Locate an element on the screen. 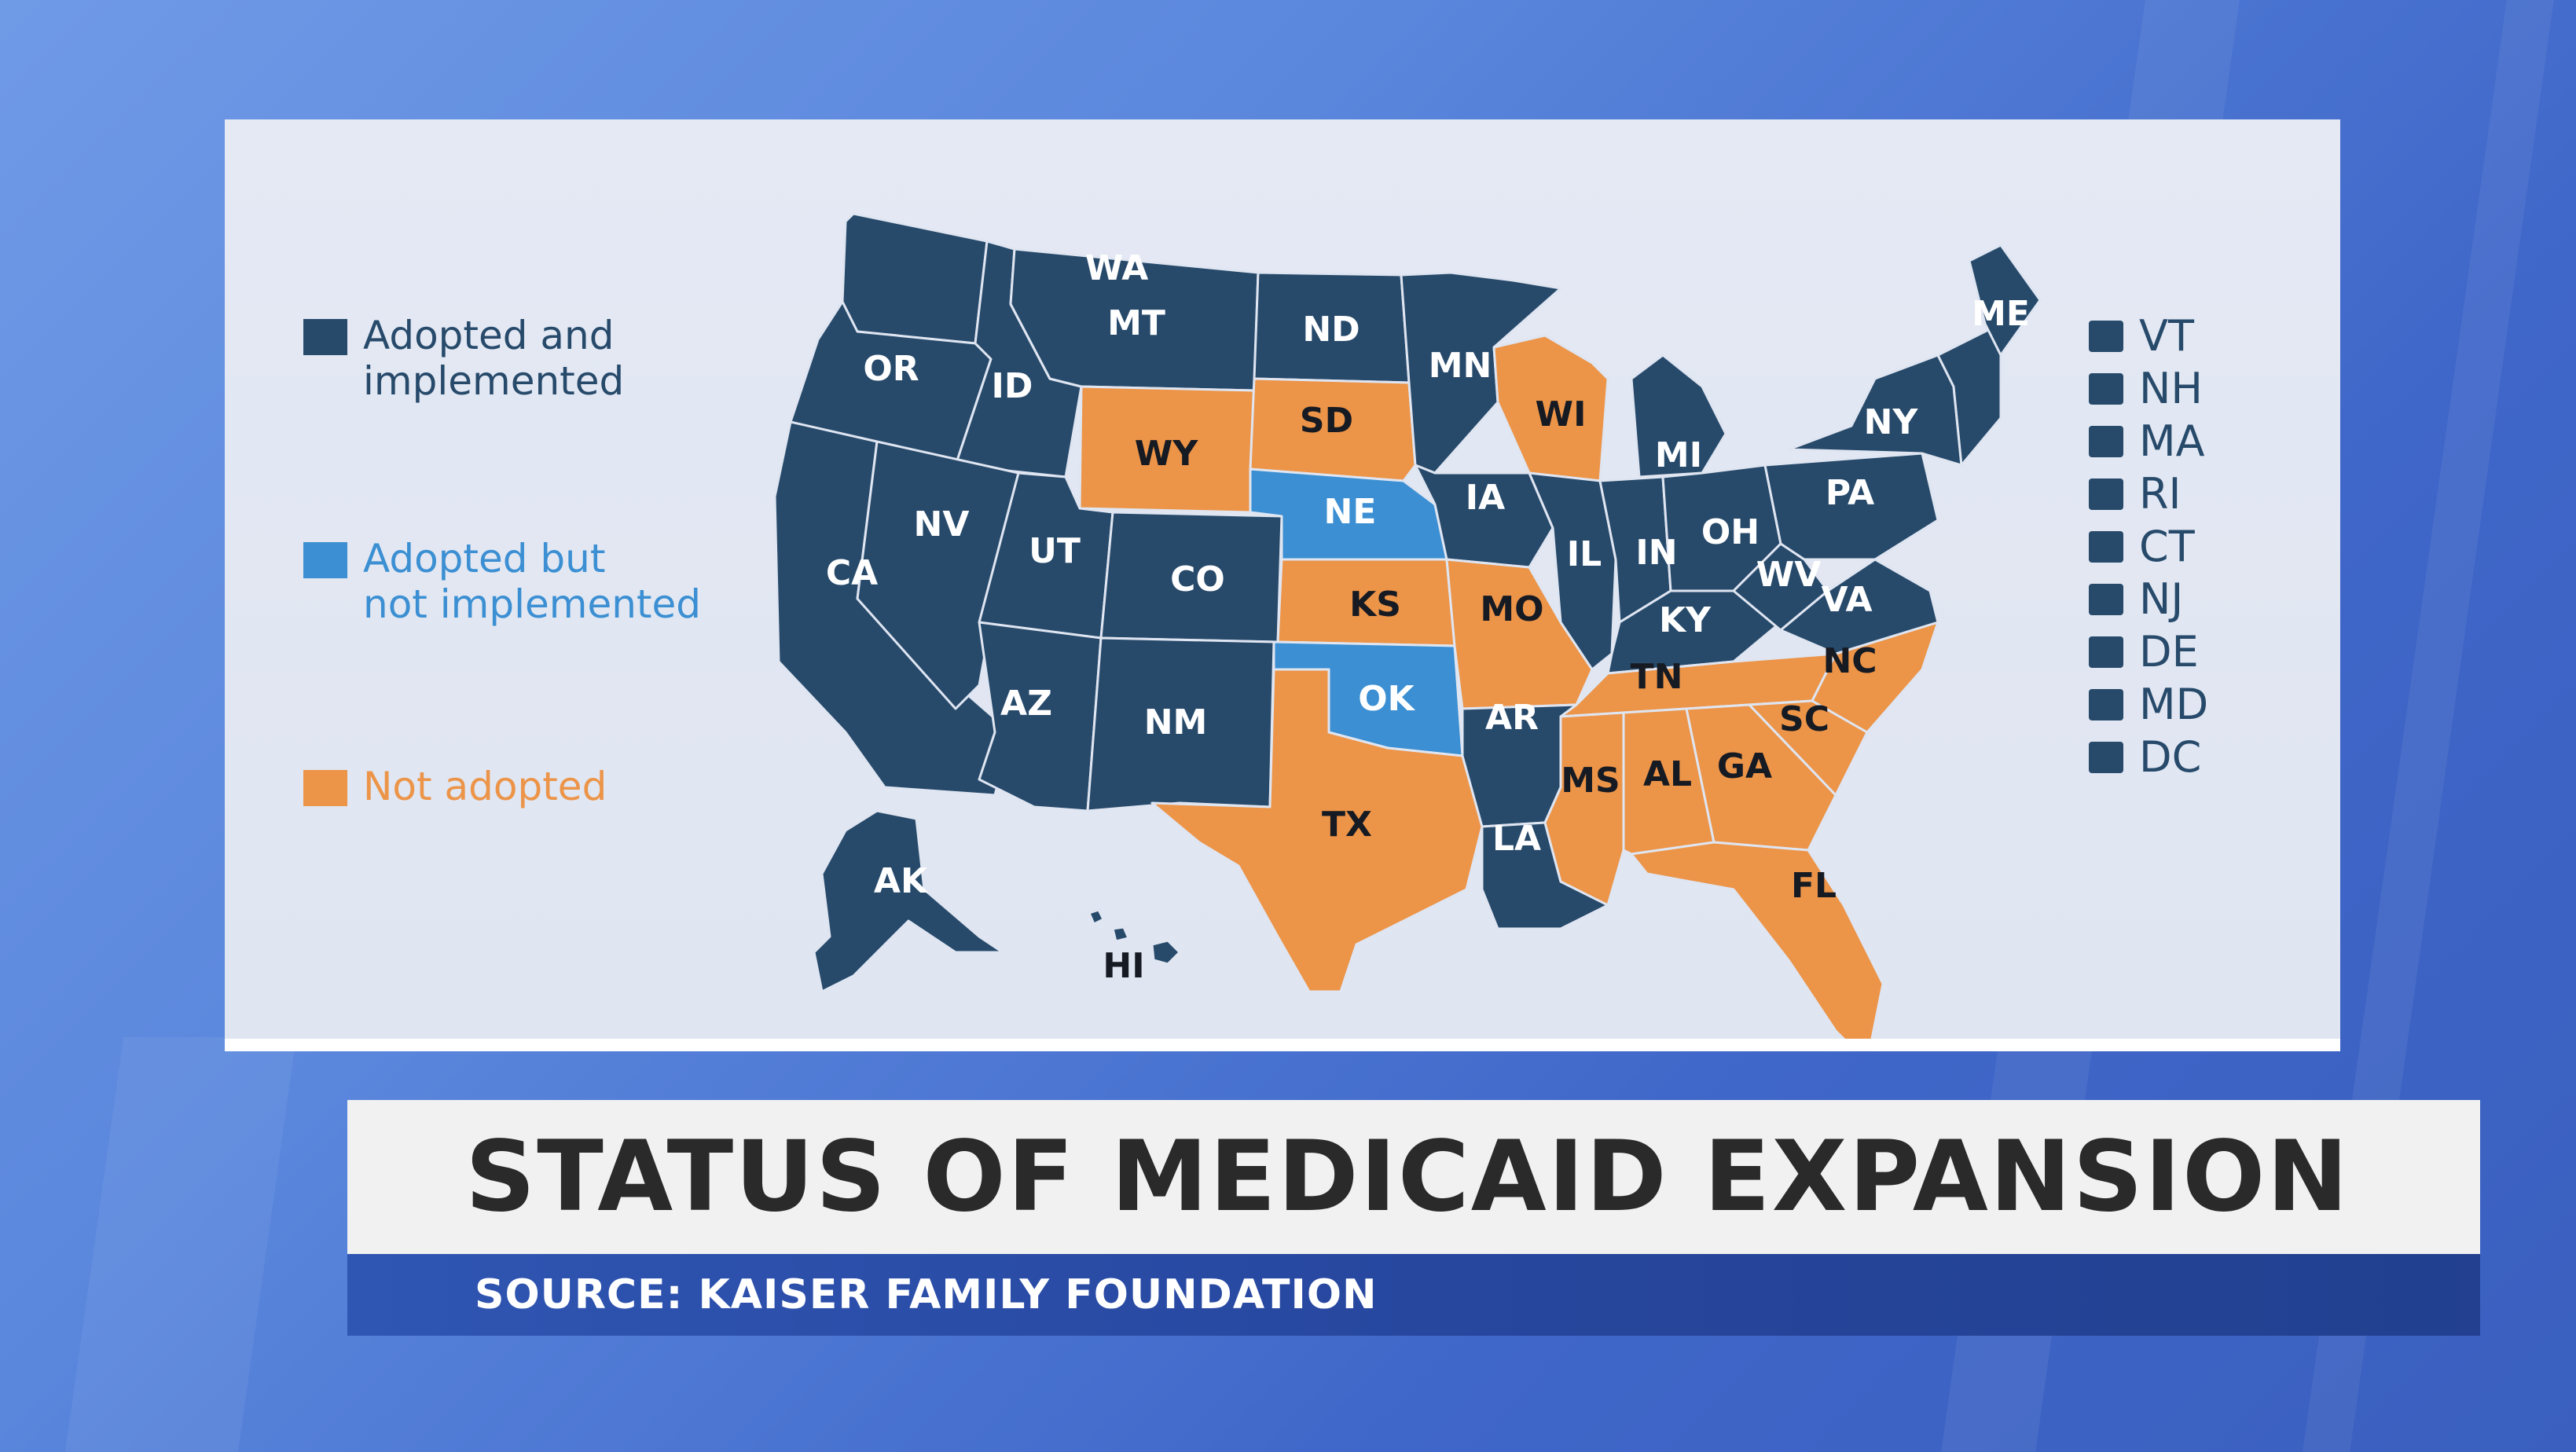 This screenshot has width=2576, height=1452. state-label-wa: WA is located at coordinates (1117, 268).